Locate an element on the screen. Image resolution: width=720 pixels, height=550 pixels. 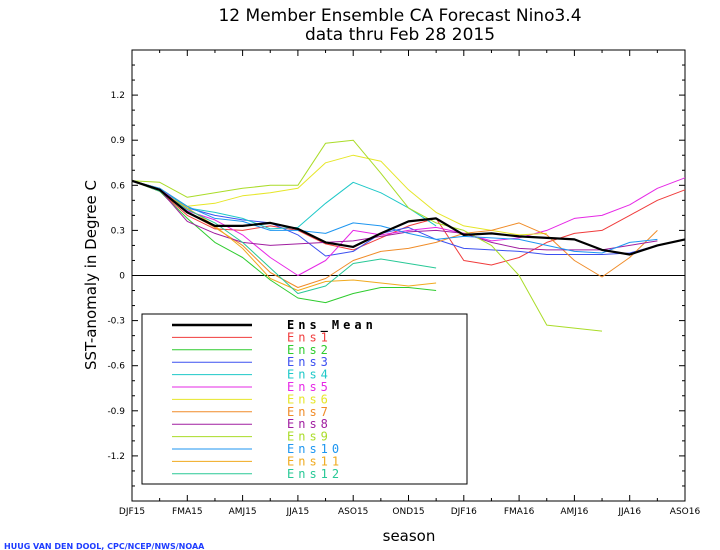
series-line-ens2 is located at coordinates (284, 242).